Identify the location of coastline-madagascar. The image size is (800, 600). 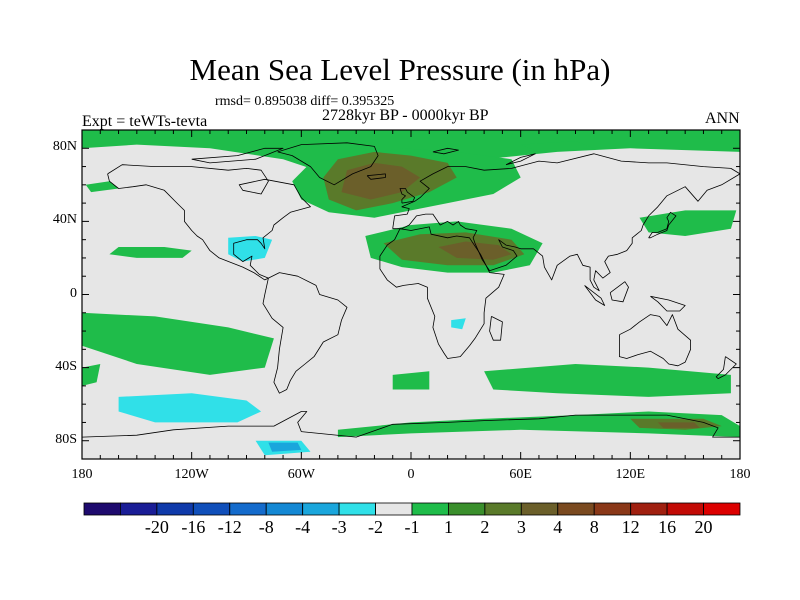
(496, 328).